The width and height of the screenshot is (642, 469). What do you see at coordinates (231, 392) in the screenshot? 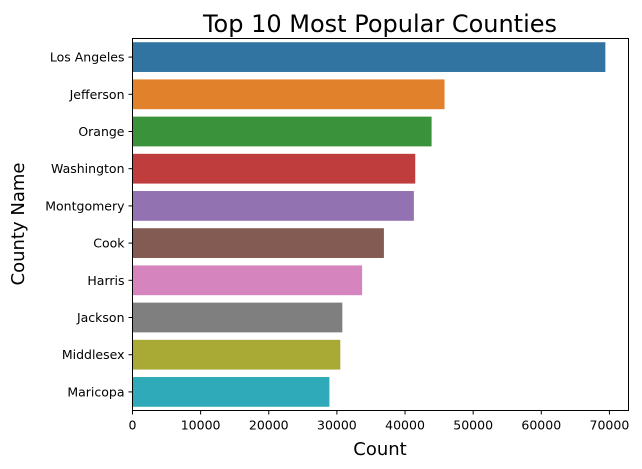
I see `bar-maricopa` at bounding box center [231, 392].